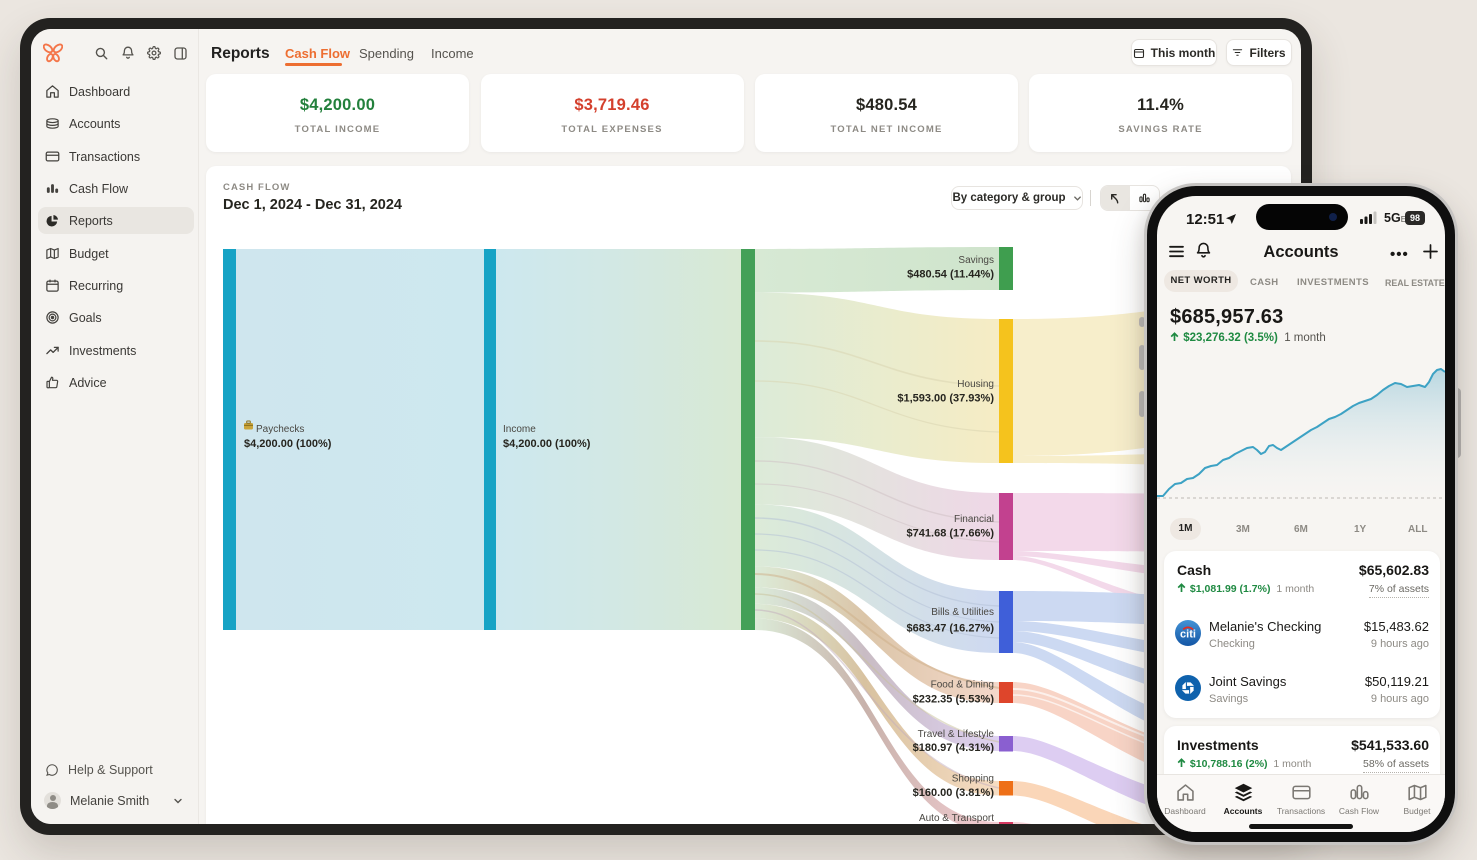 This screenshot has width=1477, height=860. I want to click on svg-text: Income, so click(519, 429).